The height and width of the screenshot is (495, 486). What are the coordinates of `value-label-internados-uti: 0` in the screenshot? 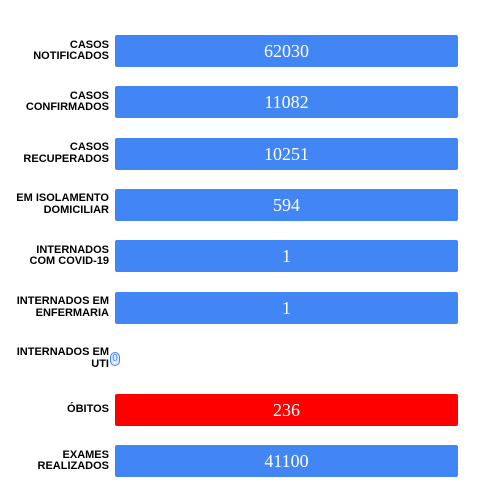 It's located at (115, 358).